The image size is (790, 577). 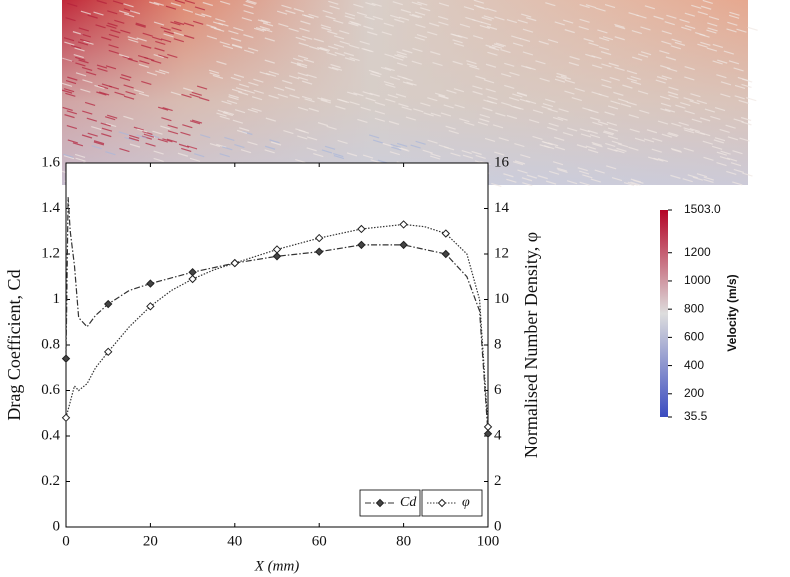 What do you see at coordinates (664, 313) in the screenshot?
I see `colorbar` at bounding box center [664, 313].